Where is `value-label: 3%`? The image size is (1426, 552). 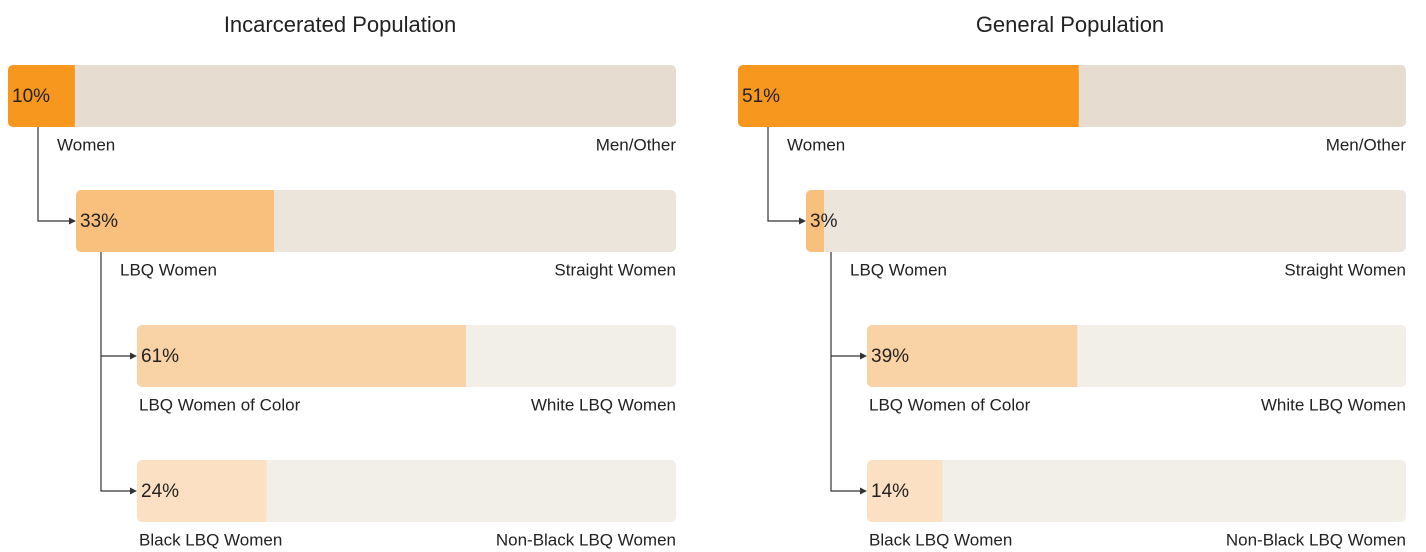 value-label: 3% is located at coordinates (824, 221).